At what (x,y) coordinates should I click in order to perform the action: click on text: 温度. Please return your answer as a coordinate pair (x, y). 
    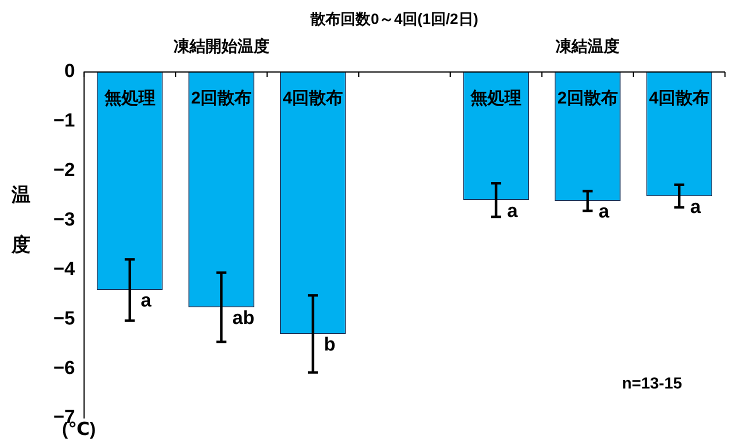
    Looking at the image, I should click on (21, 220).